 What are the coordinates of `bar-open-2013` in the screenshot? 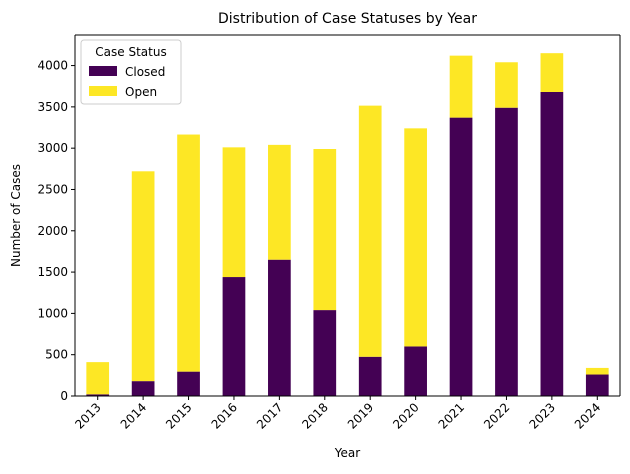 It's located at (98, 378).